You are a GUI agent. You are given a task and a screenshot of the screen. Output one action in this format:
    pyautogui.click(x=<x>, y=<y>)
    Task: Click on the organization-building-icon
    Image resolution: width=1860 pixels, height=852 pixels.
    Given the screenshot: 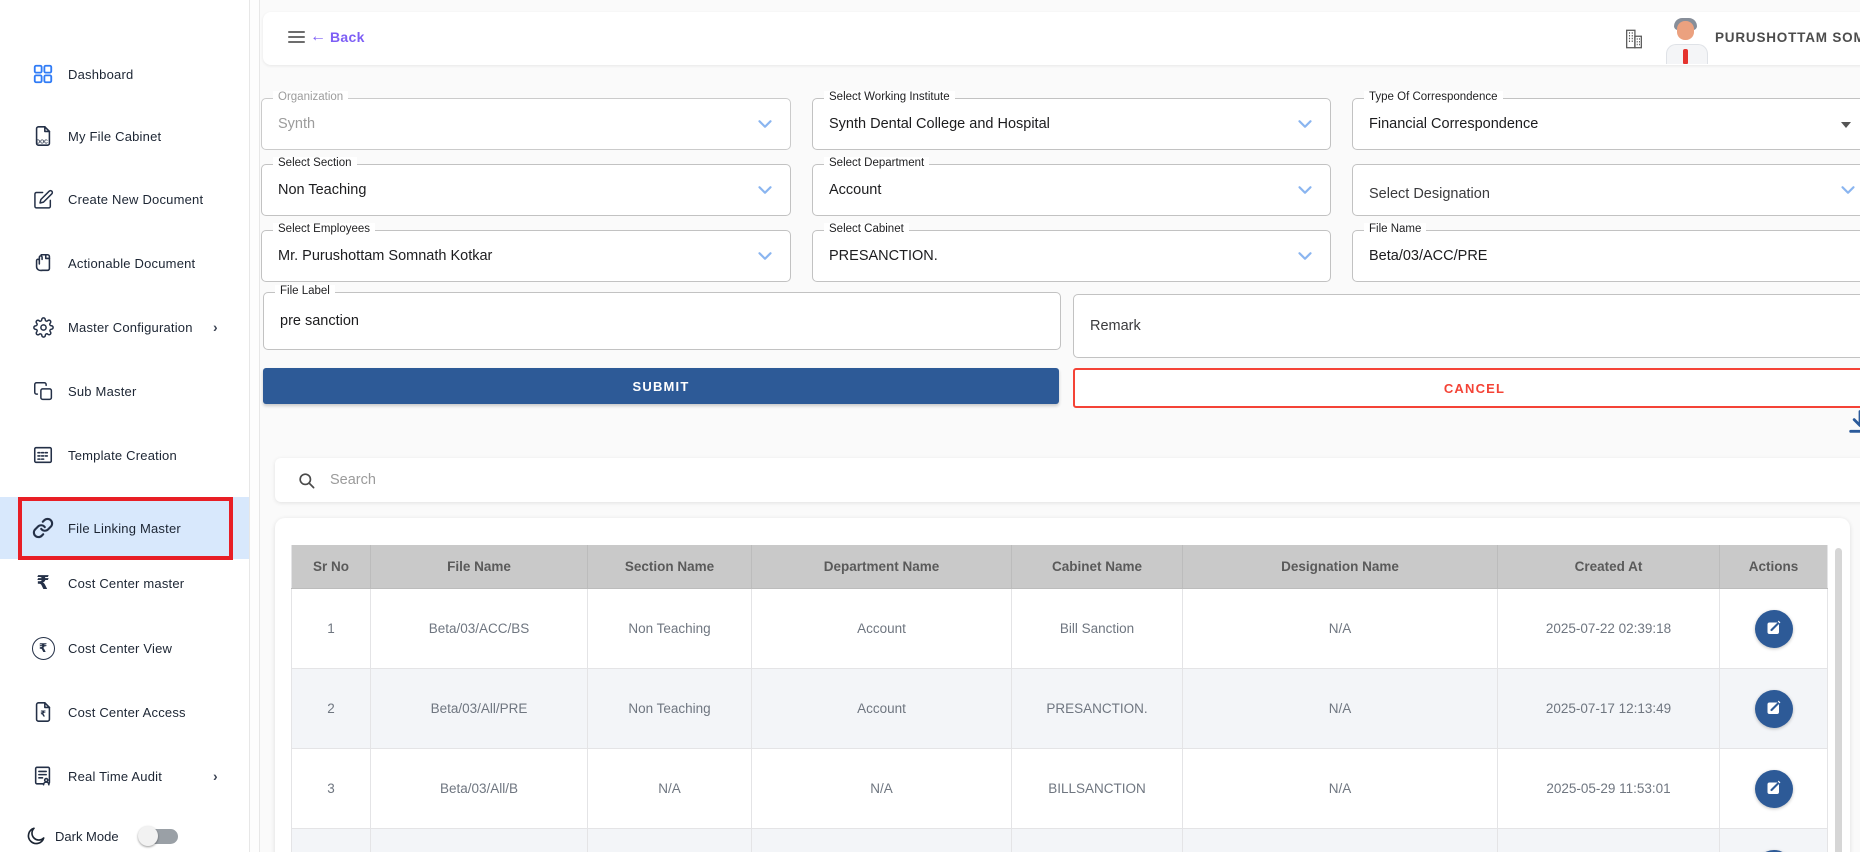 What is the action you would take?
    pyautogui.click(x=1634, y=39)
    